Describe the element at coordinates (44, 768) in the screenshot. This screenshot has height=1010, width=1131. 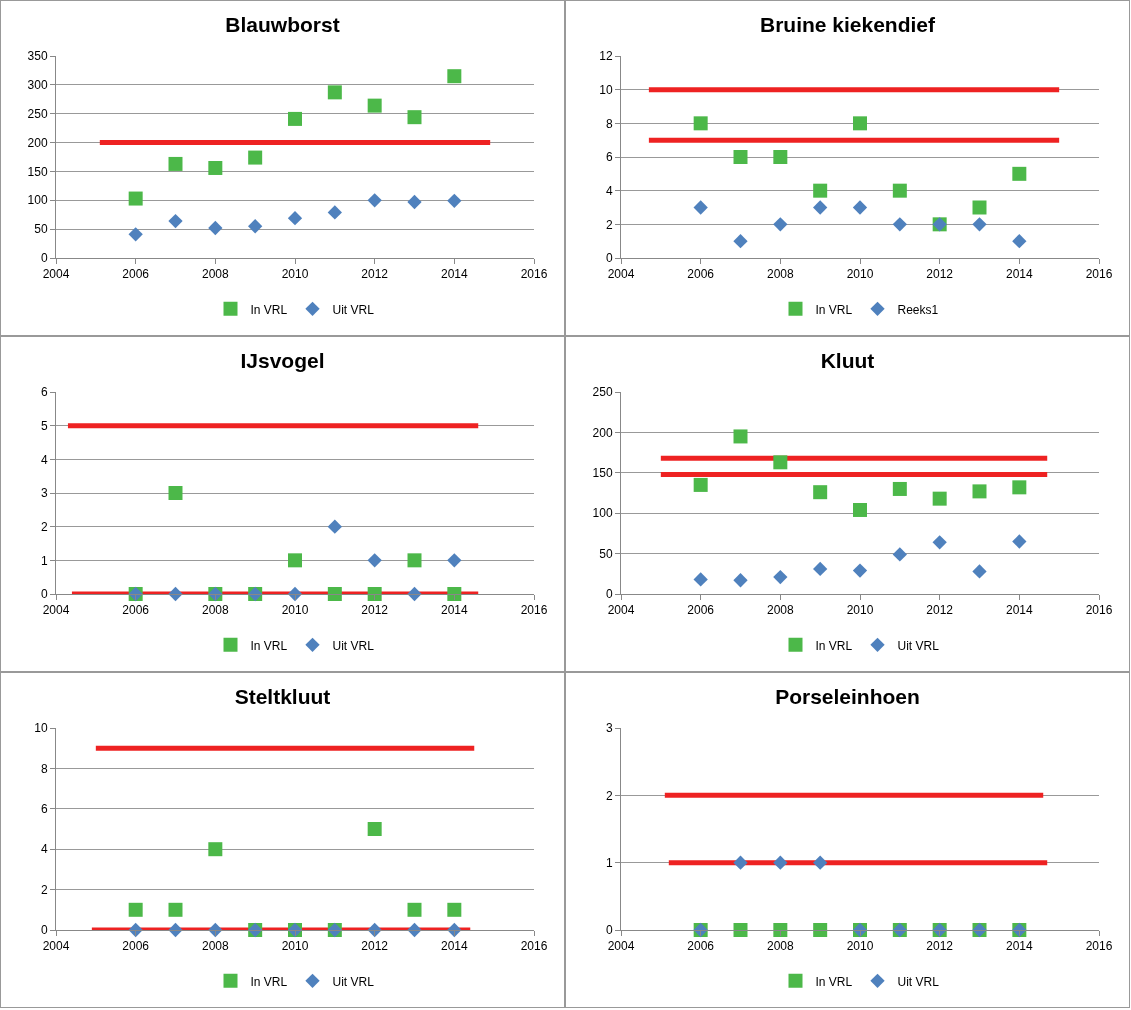
I see `y-tick-label: 8` at that location.